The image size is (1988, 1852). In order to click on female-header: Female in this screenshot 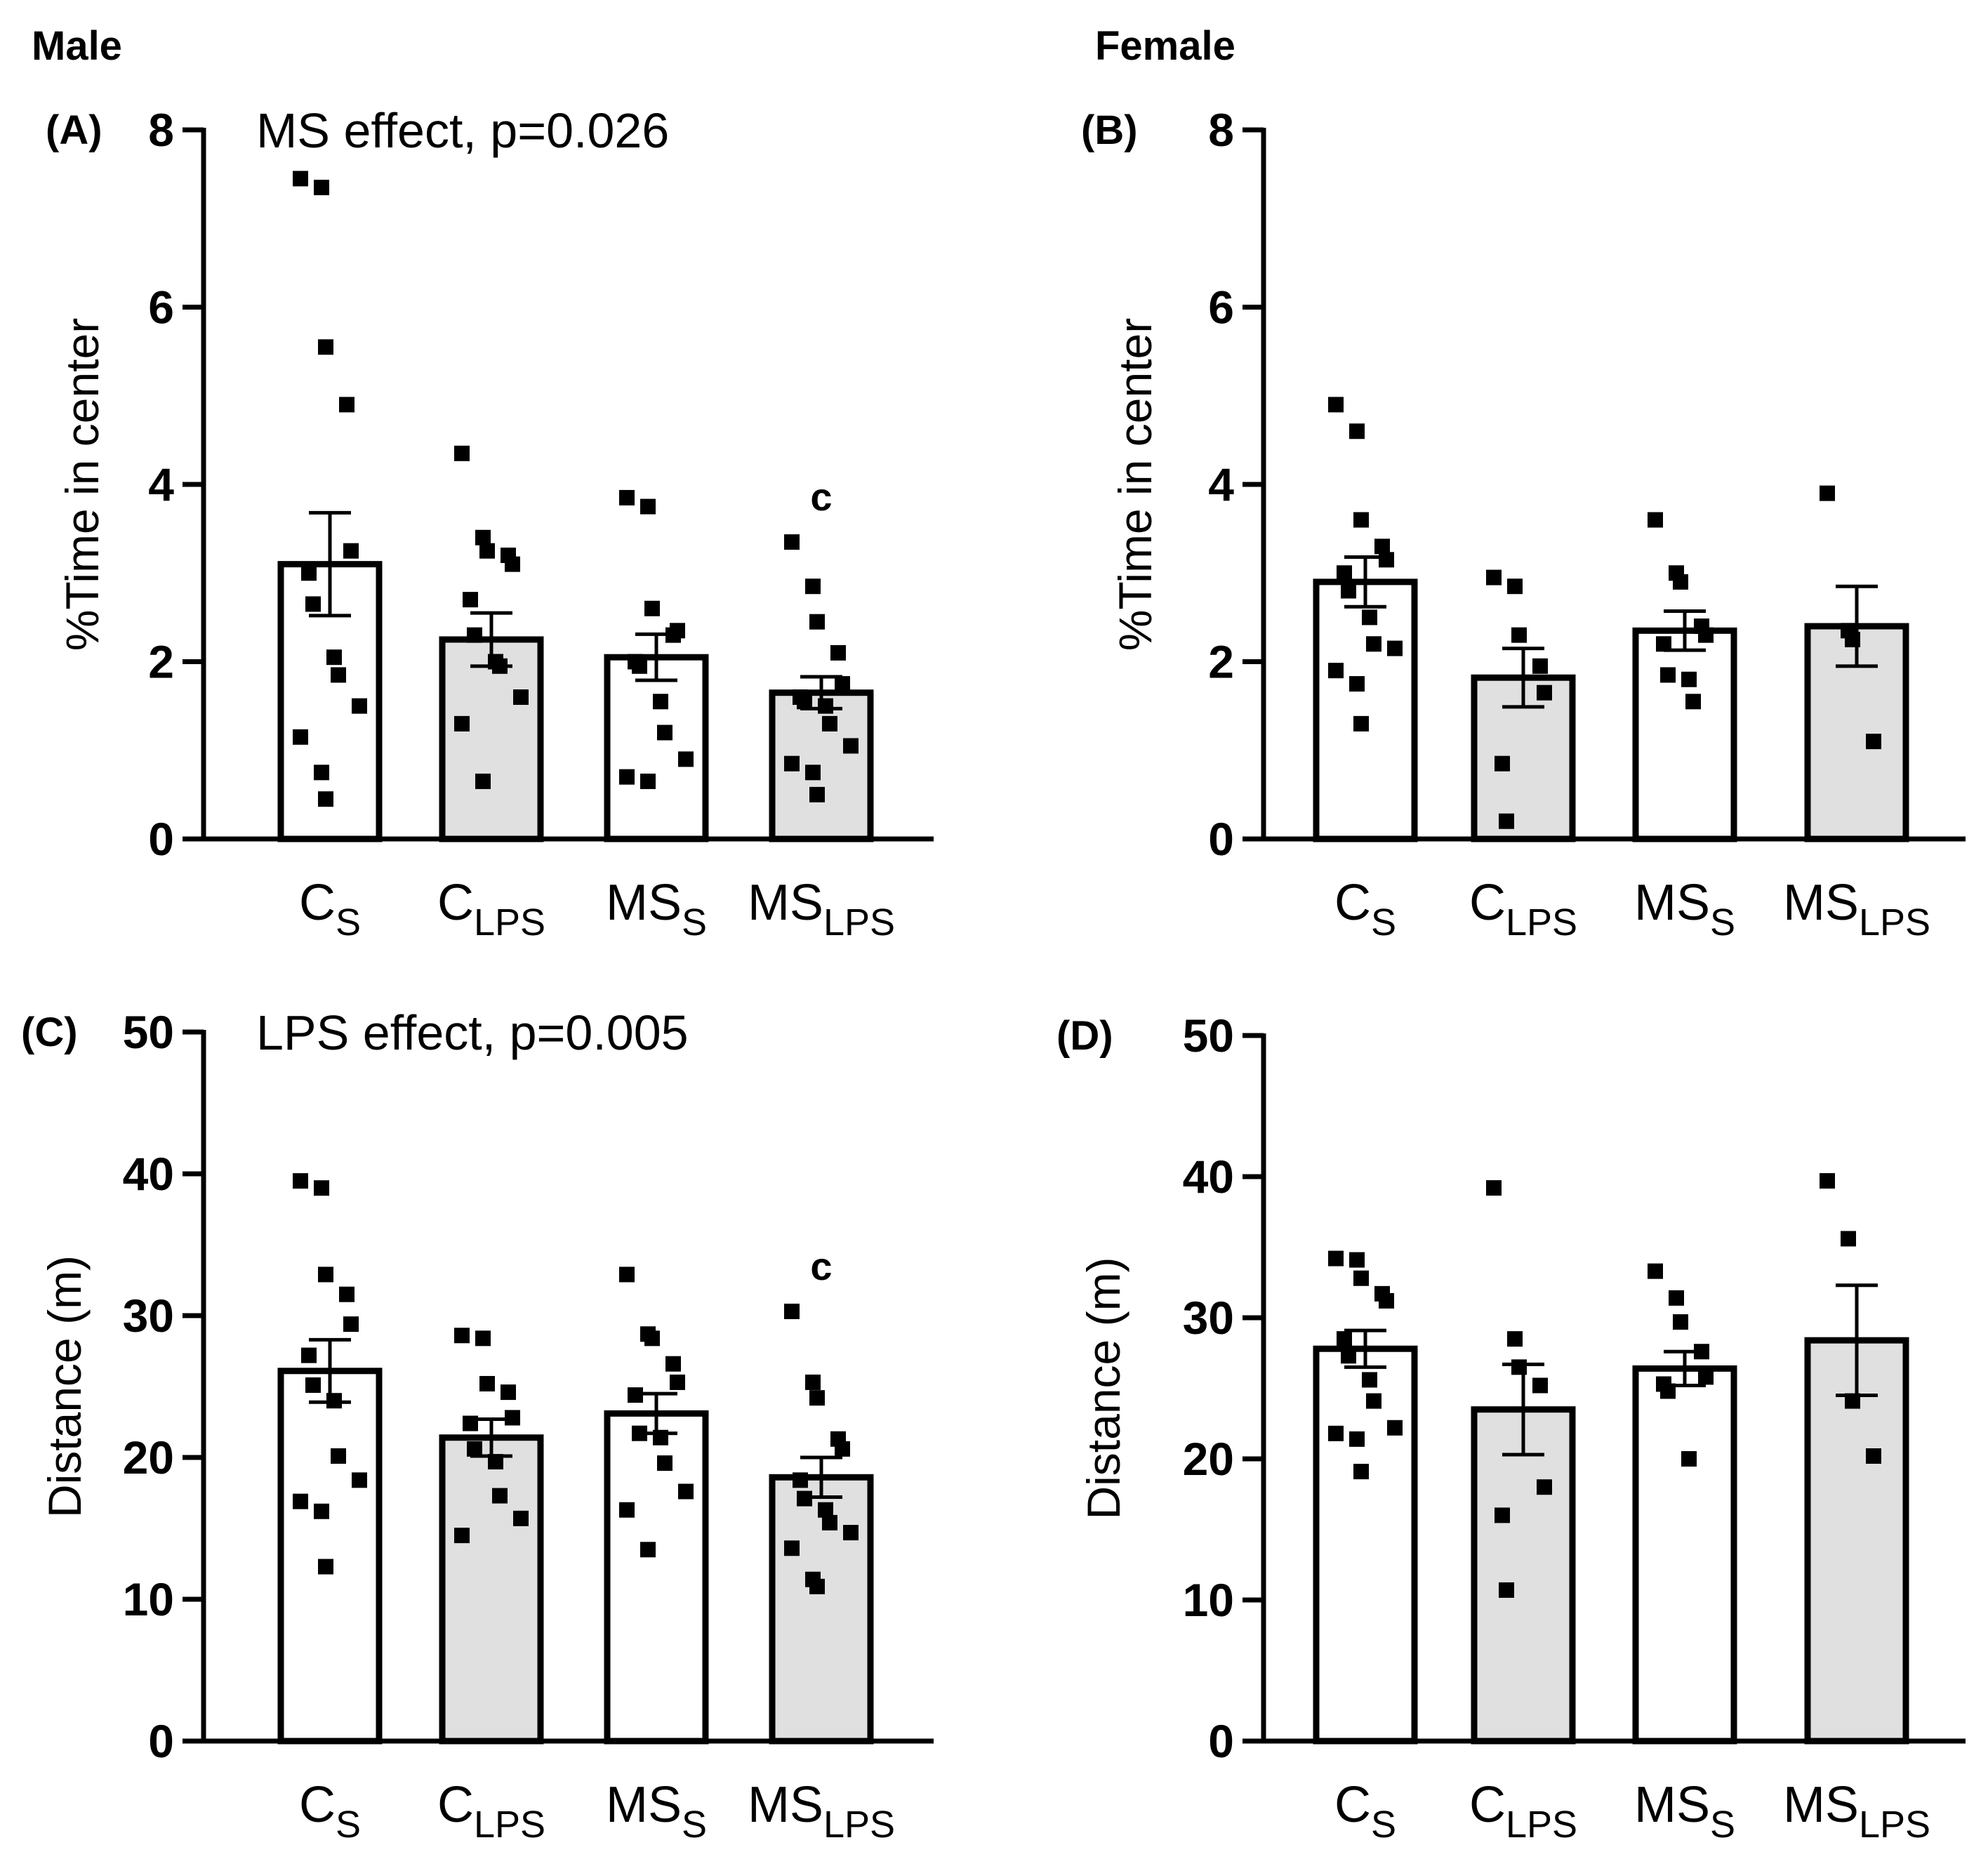, I will do `click(1165, 46)`.